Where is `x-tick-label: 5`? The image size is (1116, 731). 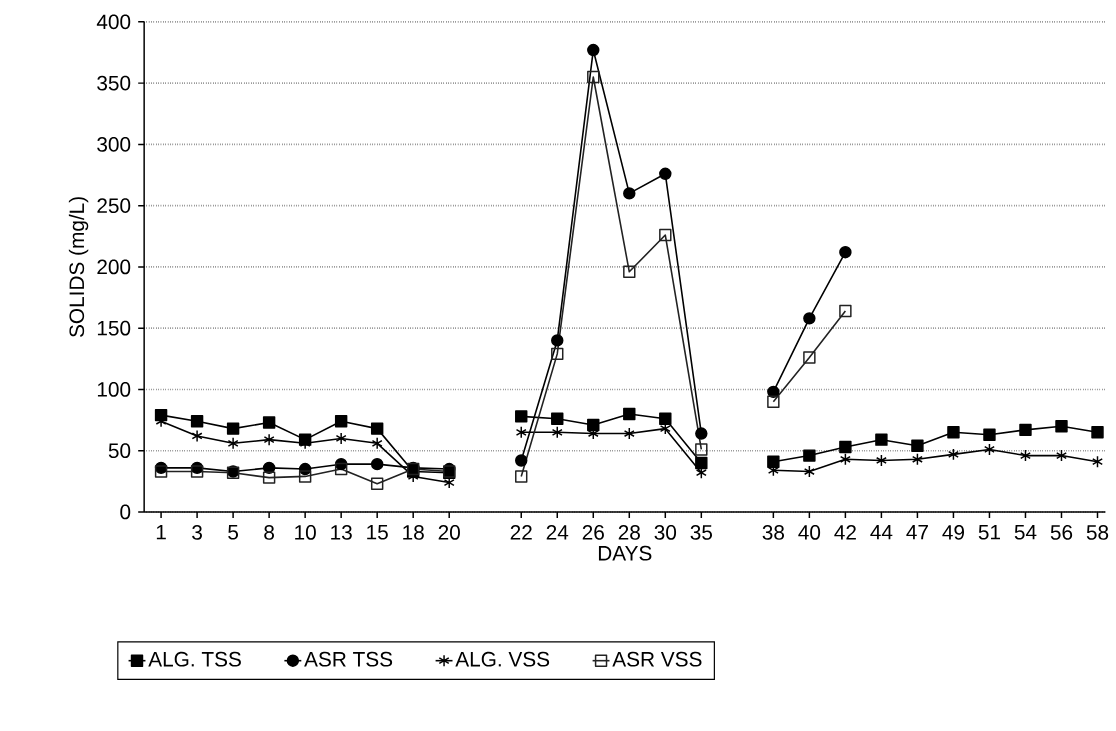 x-tick-label: 5 is located at coordinates (233, 532).